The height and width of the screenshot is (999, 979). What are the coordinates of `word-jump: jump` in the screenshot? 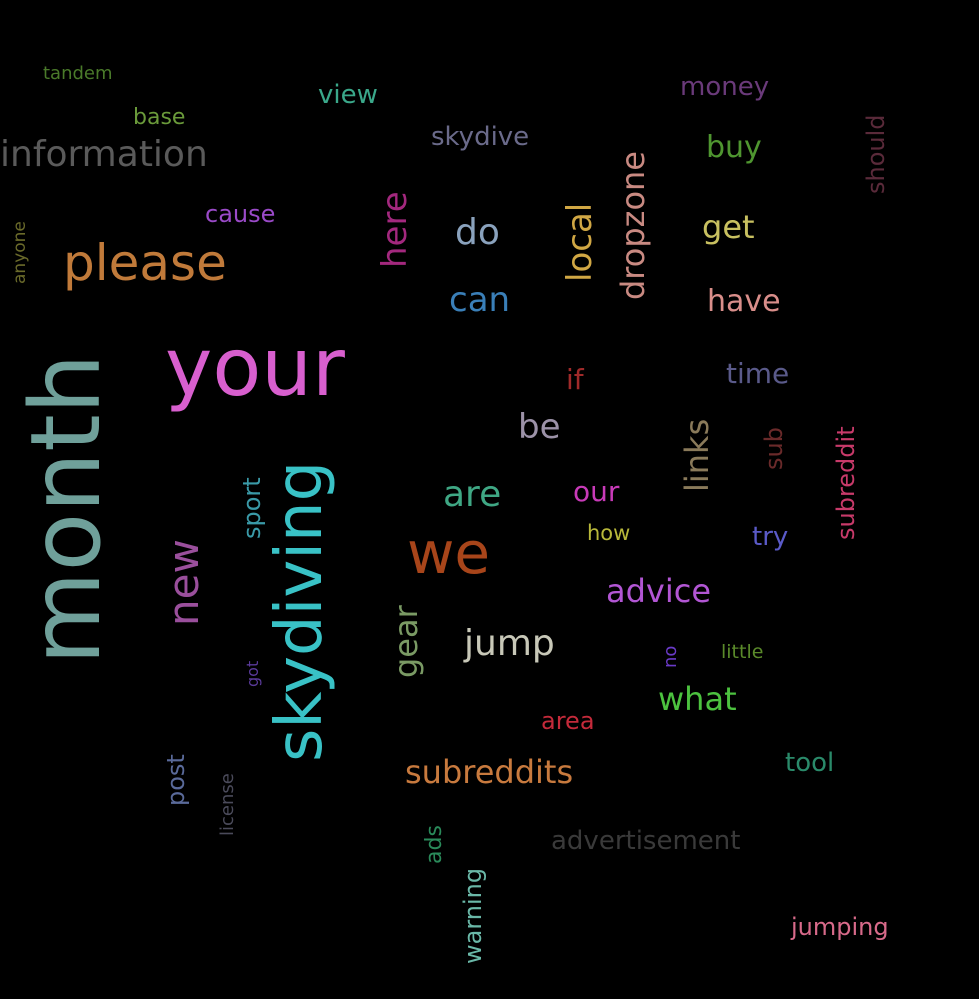 It's located at (509, 643).